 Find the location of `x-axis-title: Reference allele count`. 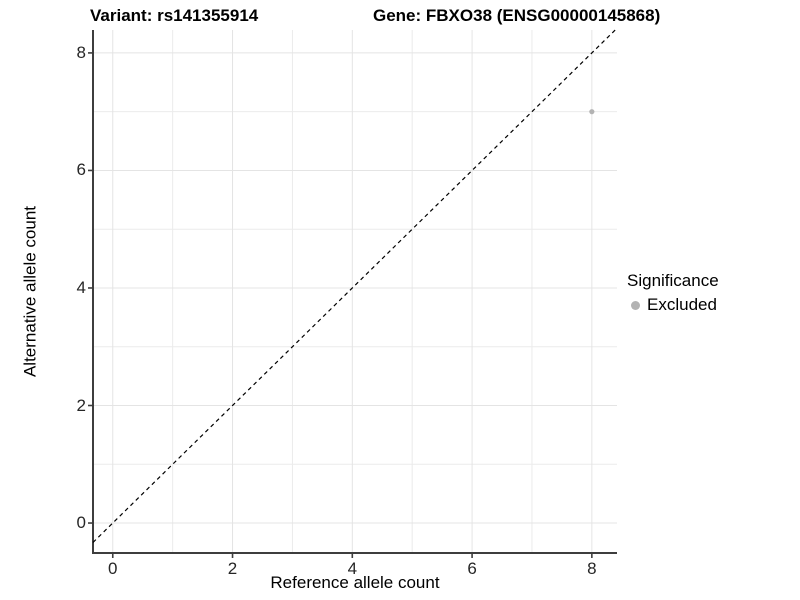

x-axis-title: Reference allele count is located at coordinates (355, 582).